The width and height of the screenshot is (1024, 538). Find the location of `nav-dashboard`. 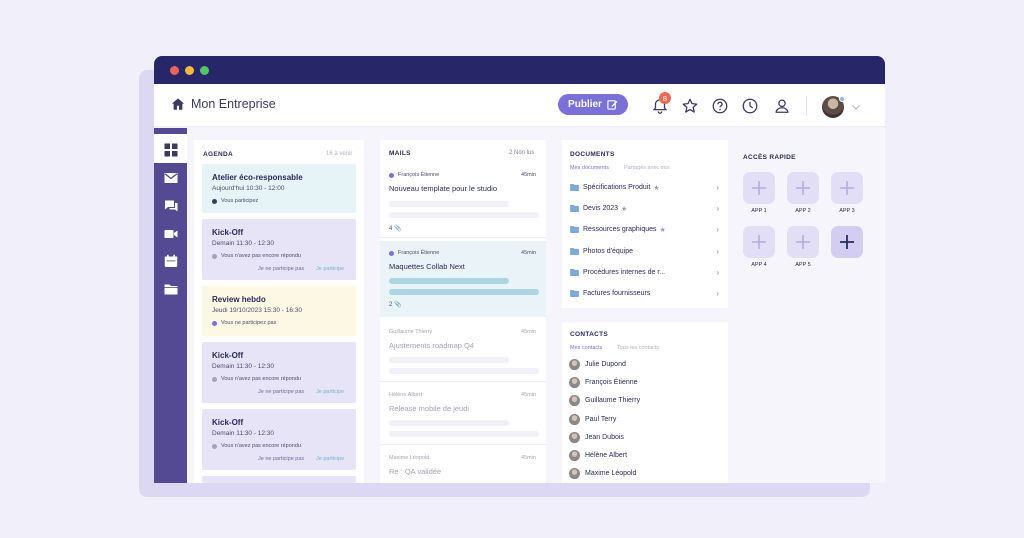

nav-dashboard is located at coordinates (171, 150).